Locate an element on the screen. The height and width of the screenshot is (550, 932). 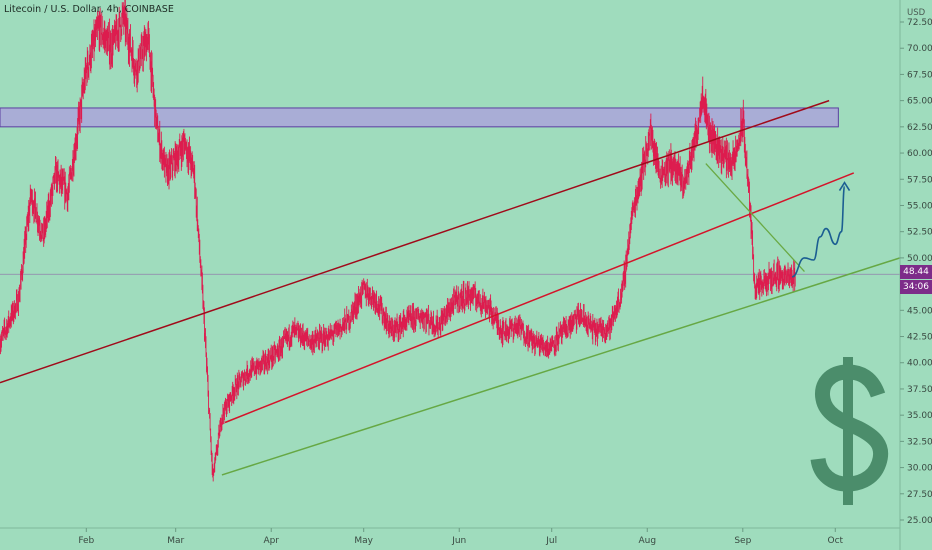
y-tick-label: 25.00 is located at coordinates (919, 521).